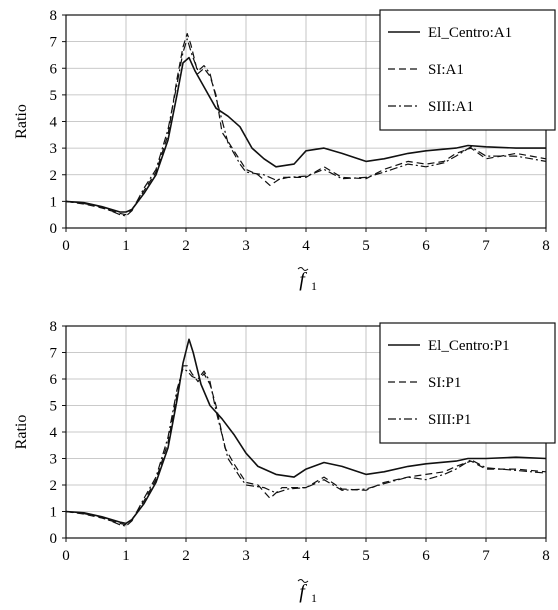 The width and height of the screenshot is (558, 610). Describe the element at coordinates (451, 107) in the screenshot. I see `legend-label: SIII:A1` at that location.